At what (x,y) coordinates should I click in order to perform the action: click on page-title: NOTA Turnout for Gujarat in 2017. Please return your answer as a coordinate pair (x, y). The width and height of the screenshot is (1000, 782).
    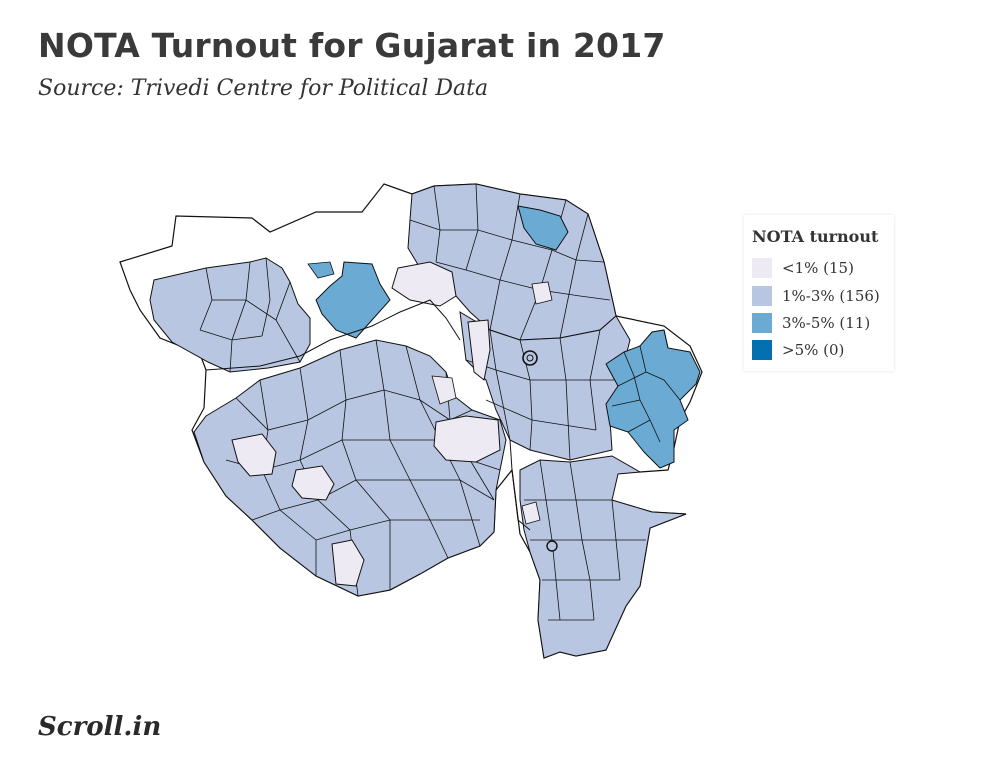
    Looking at the image, I should click on (352, 45).